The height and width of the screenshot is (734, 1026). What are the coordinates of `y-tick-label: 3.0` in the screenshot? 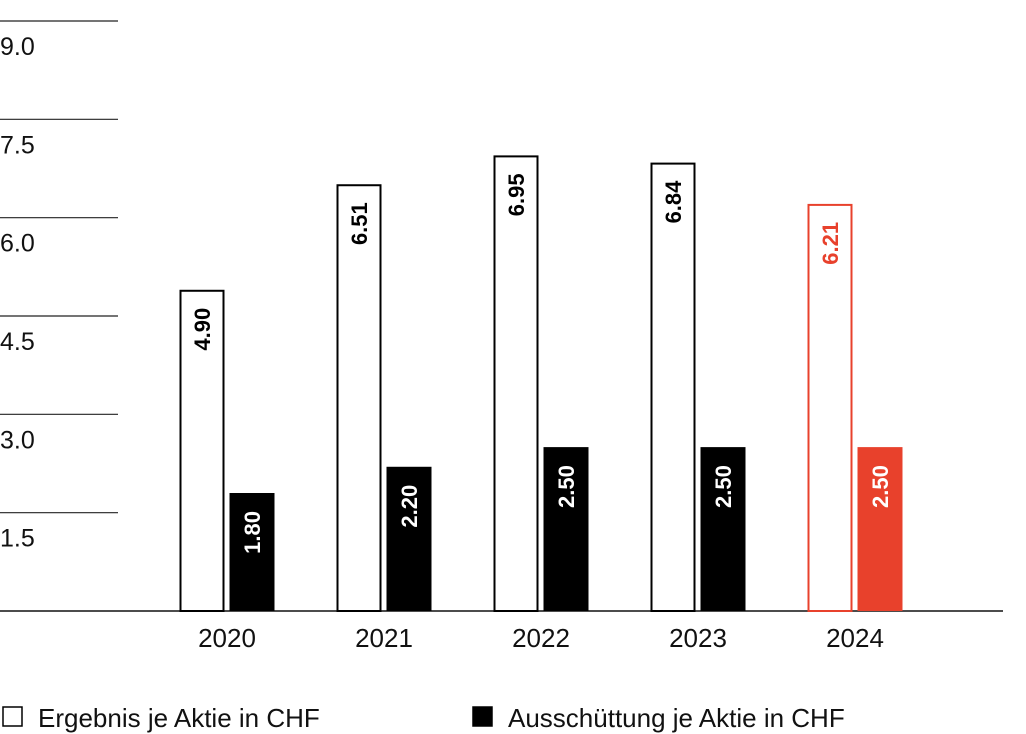 It's located at (17, 440).